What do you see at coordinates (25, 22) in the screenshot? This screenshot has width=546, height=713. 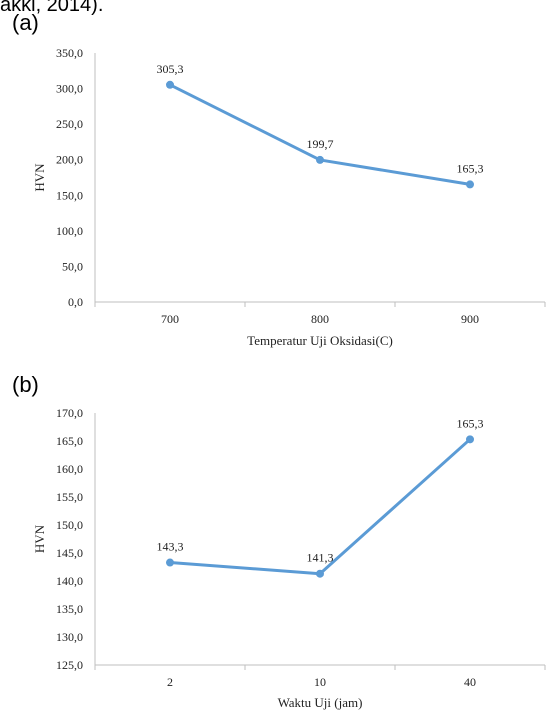 I see `panel-label-a: (a)` at bounding box center [25, 22].